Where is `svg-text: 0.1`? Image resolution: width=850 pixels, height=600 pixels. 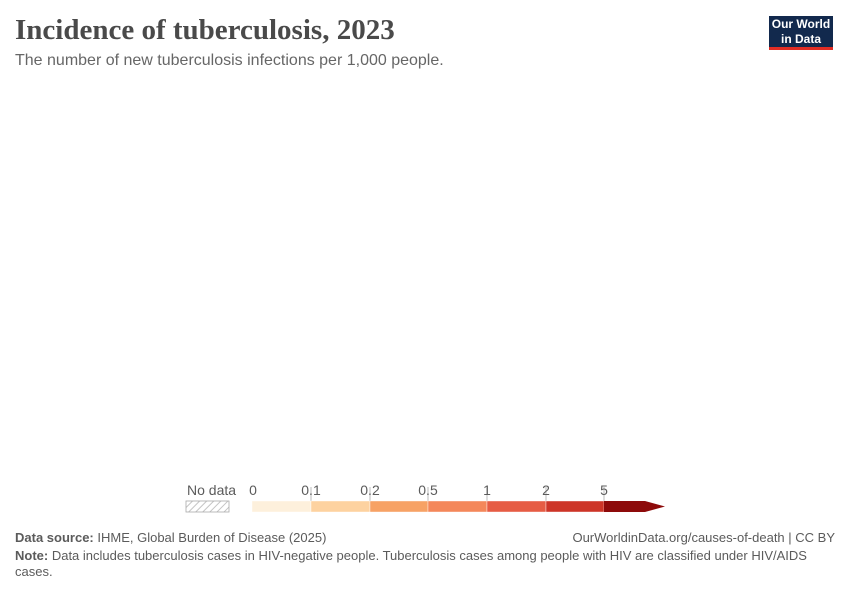 svg-text: 0.1 is located at coordinates (311, 490).